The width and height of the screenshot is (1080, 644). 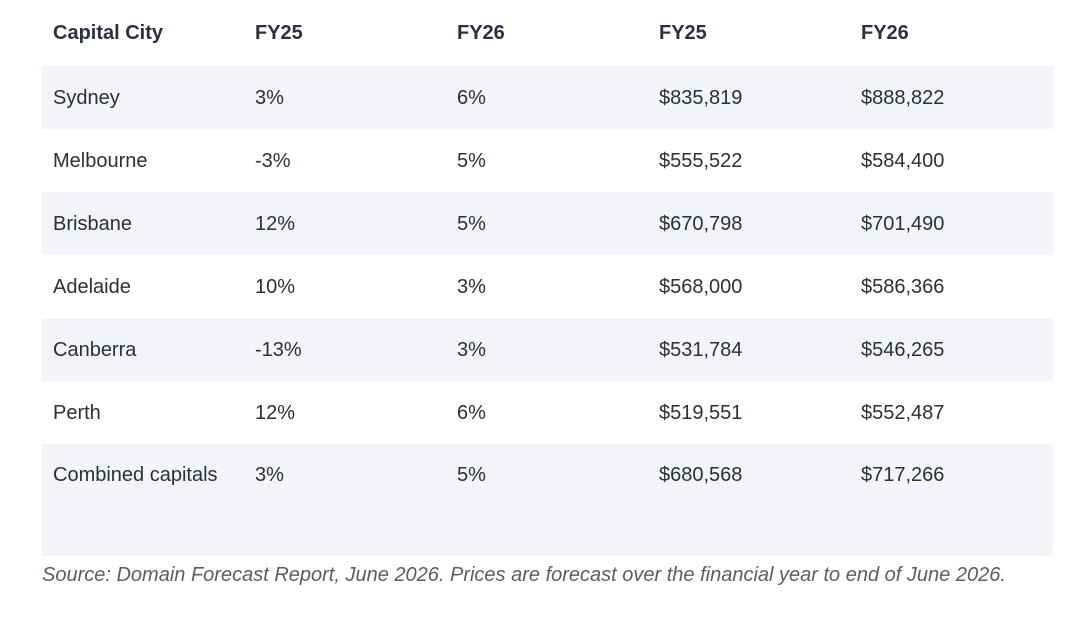 What do you see at coordinates (683, 32) in the screenshot?
I see `header-price-fy25: FY25` at bounding box center [683, 32].